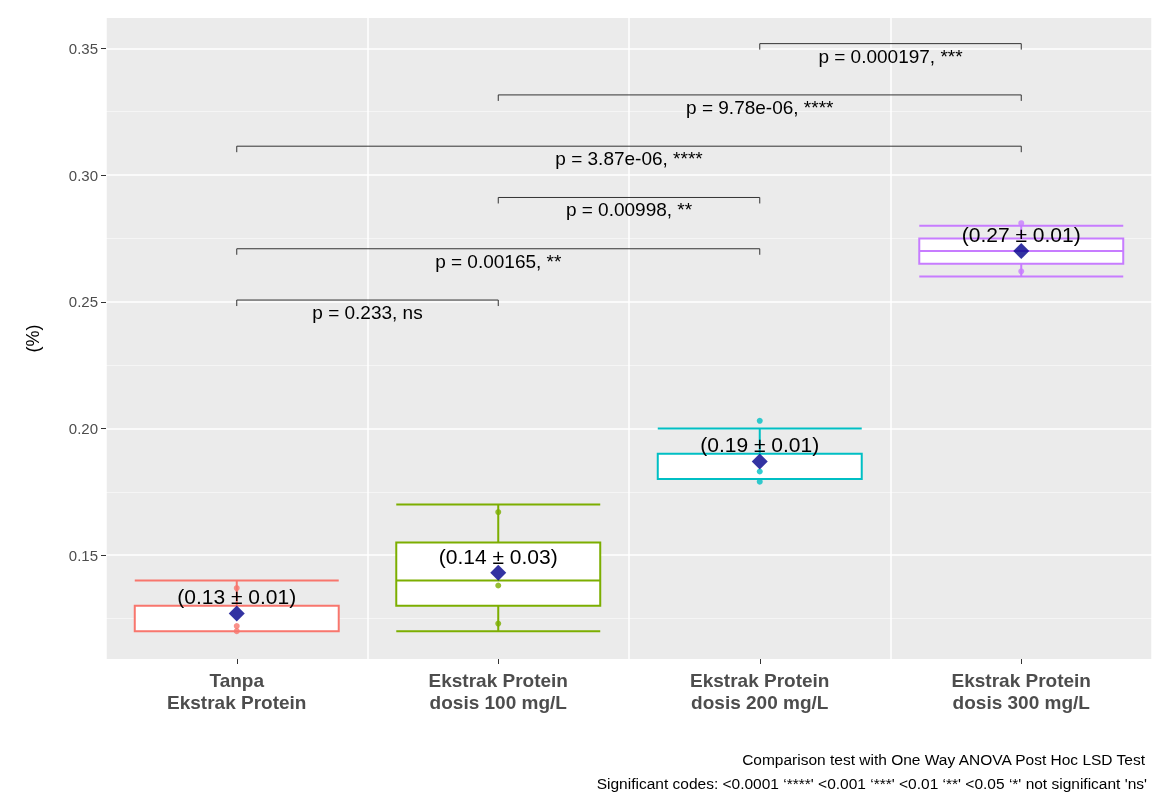 This screenshot has height=805, width=1165. I want to click on annotation: (0.13 ± 0.01), so click(237, 597).